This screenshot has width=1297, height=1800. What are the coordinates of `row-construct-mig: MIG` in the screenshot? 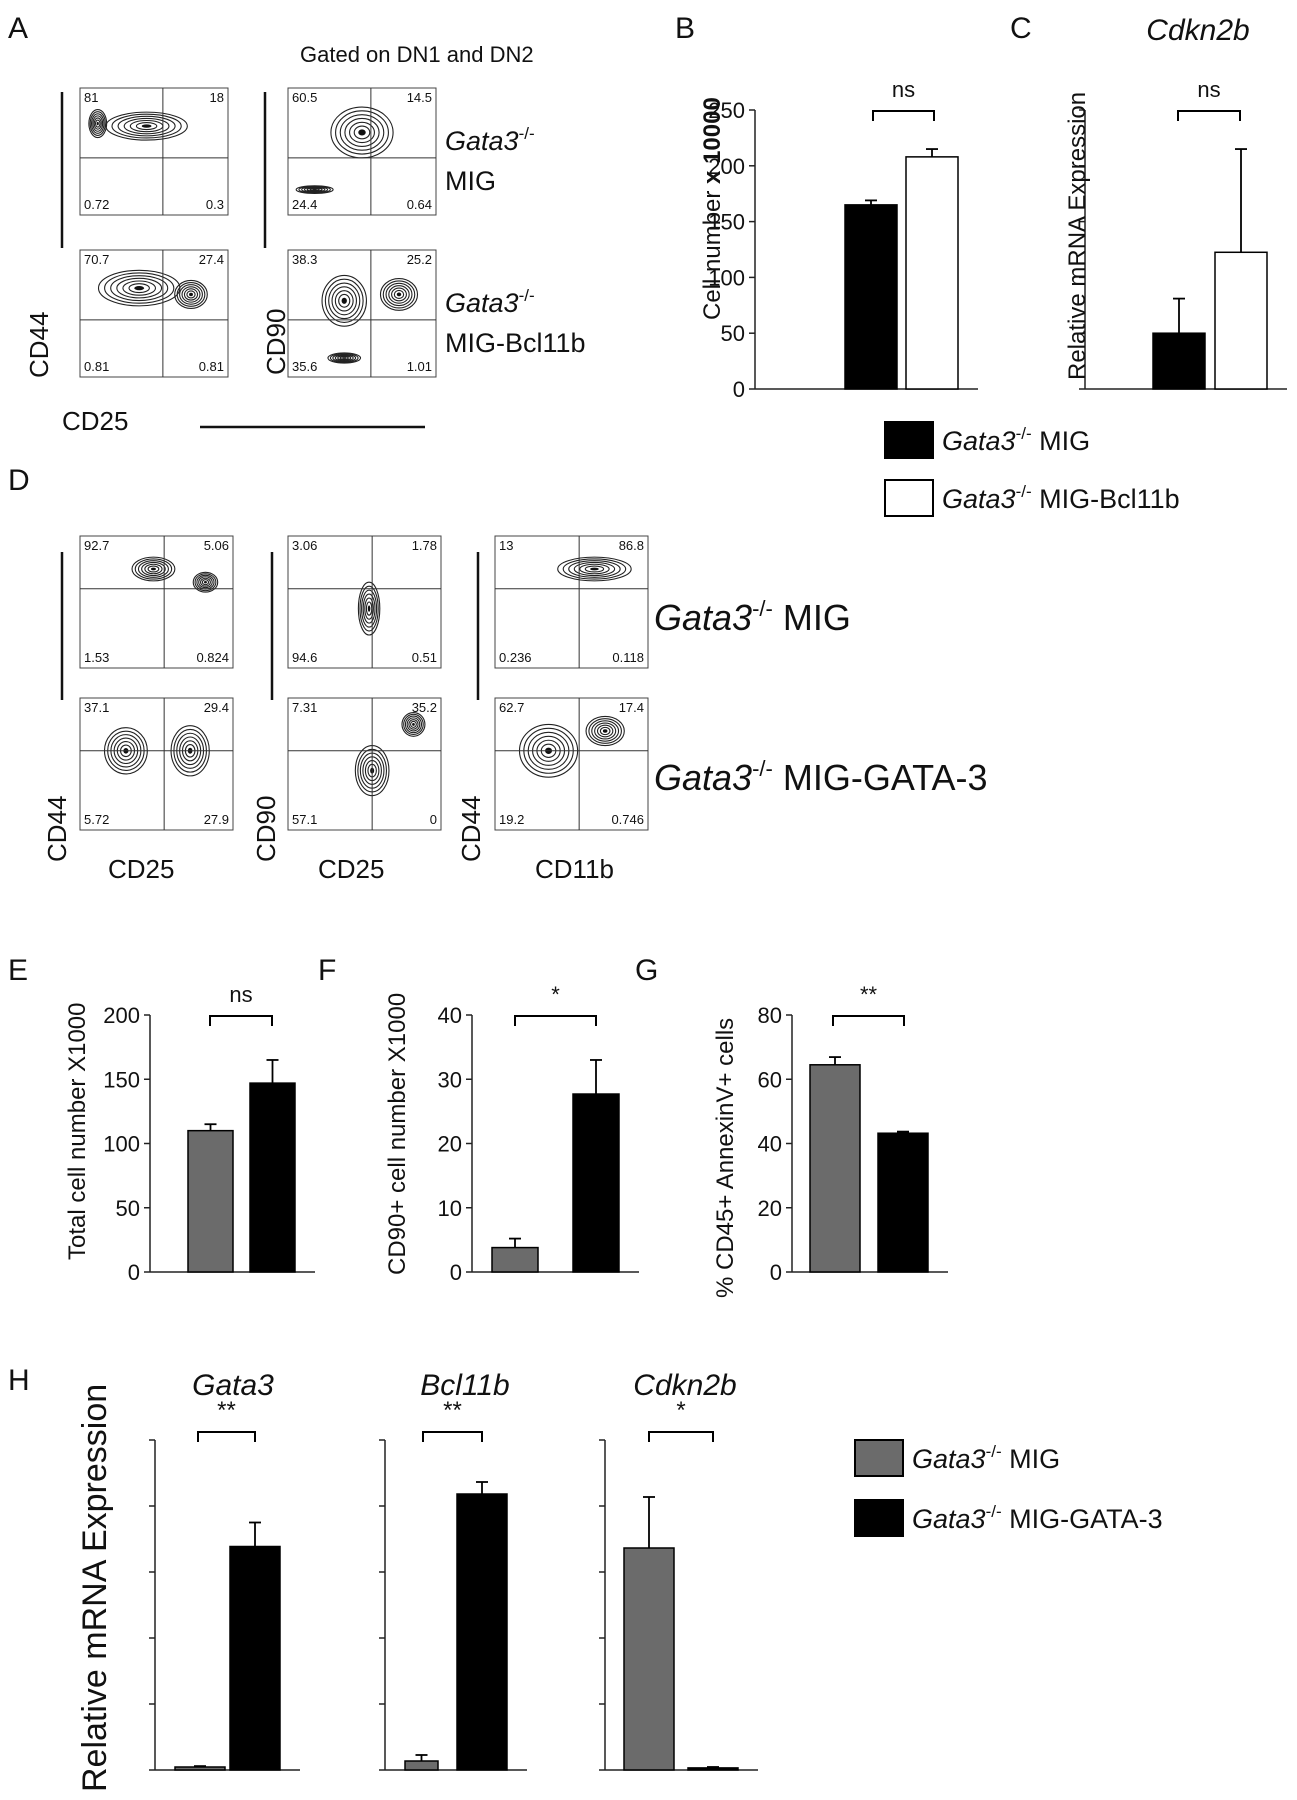 It's located at (470, 181).